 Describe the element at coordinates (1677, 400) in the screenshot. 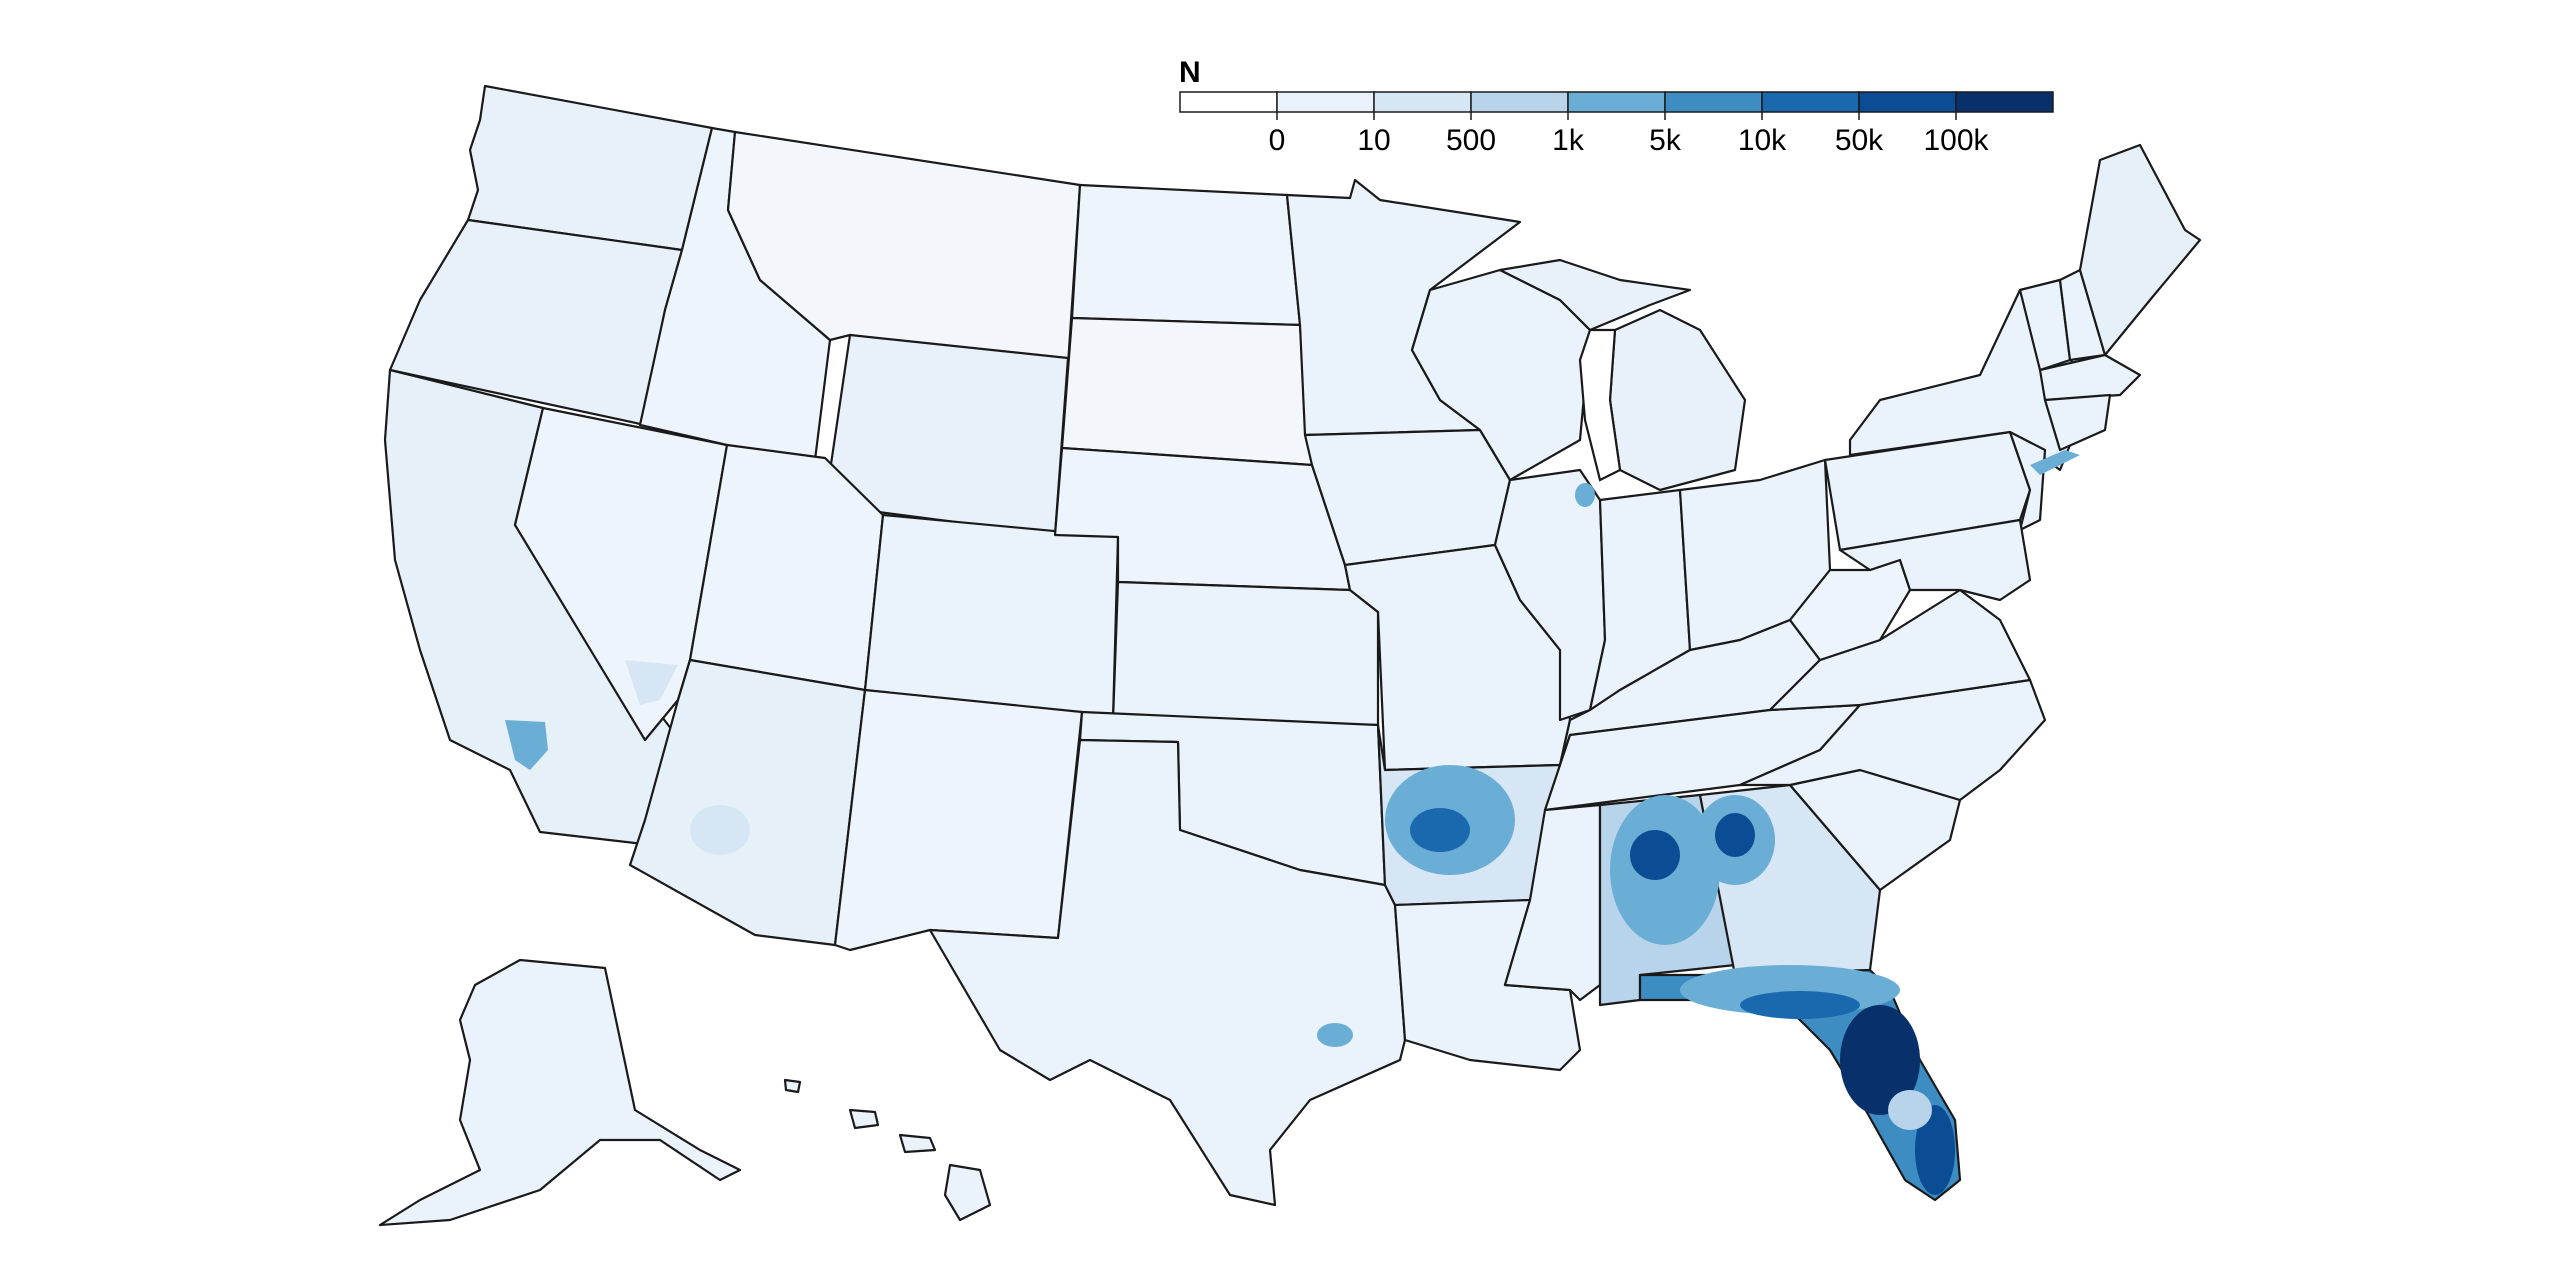

I see `state-michigan` at that location.